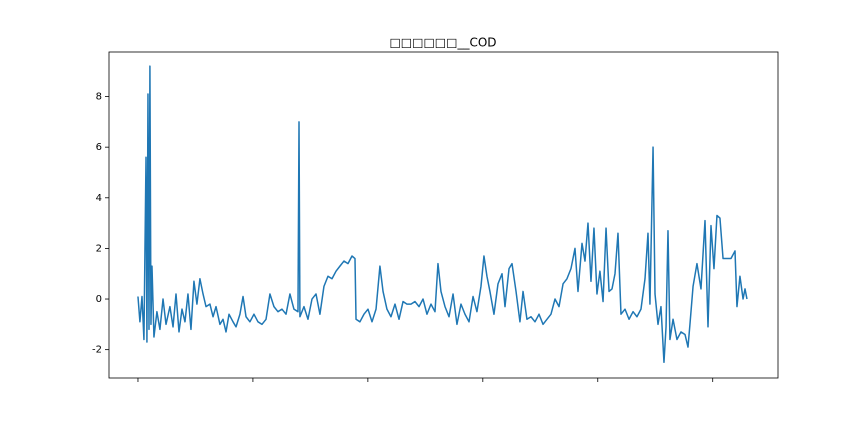 This screenshot has width=864, height=432. Describe the element at coordinates (99, 147) in the screenshot. I see `y-tick-label: 6` at that location.